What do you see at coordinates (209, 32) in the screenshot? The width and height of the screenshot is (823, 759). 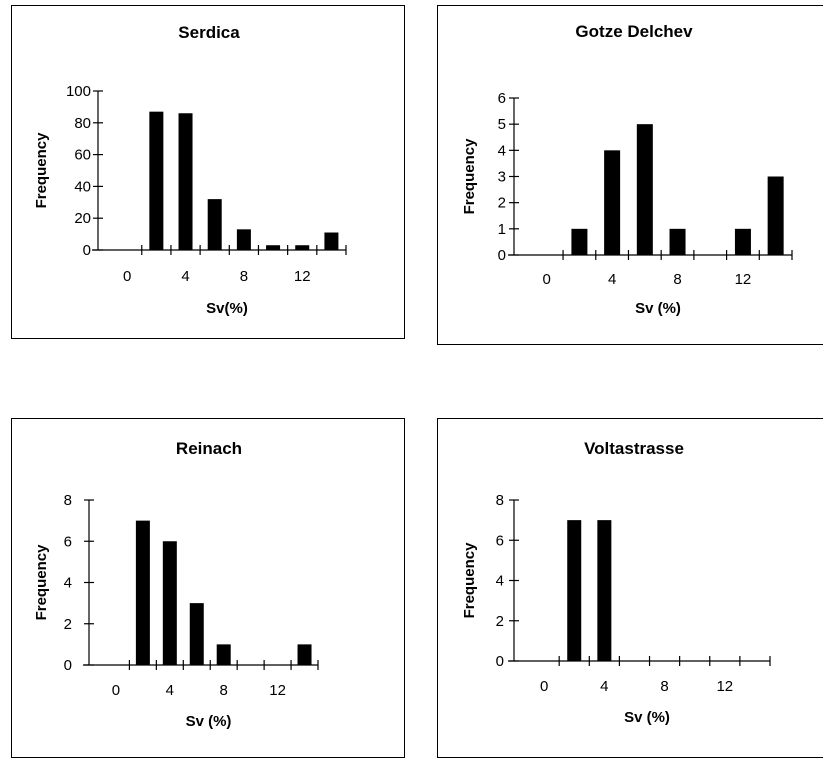 I see `chart-title-serdica: Serdica` at bounding box center [209, 32].